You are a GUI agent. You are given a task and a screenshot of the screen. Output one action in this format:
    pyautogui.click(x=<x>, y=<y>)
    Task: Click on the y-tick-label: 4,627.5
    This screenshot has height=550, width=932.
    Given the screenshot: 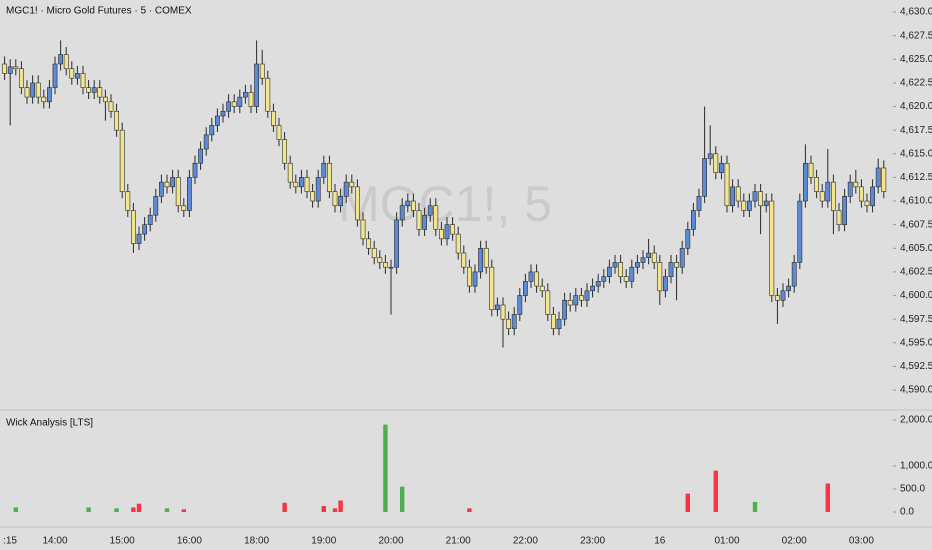 What is the action you would take?
    pyautogui.click(x=916, y=35)
    